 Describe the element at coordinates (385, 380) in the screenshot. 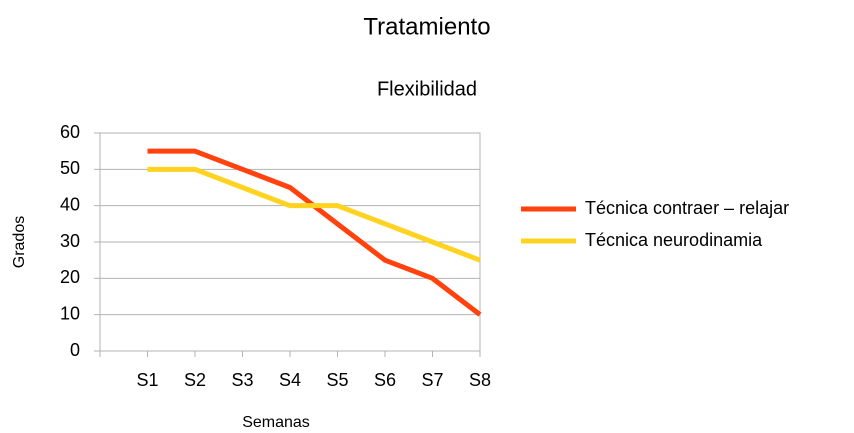

I see `x-tick-label: S6` at that location.